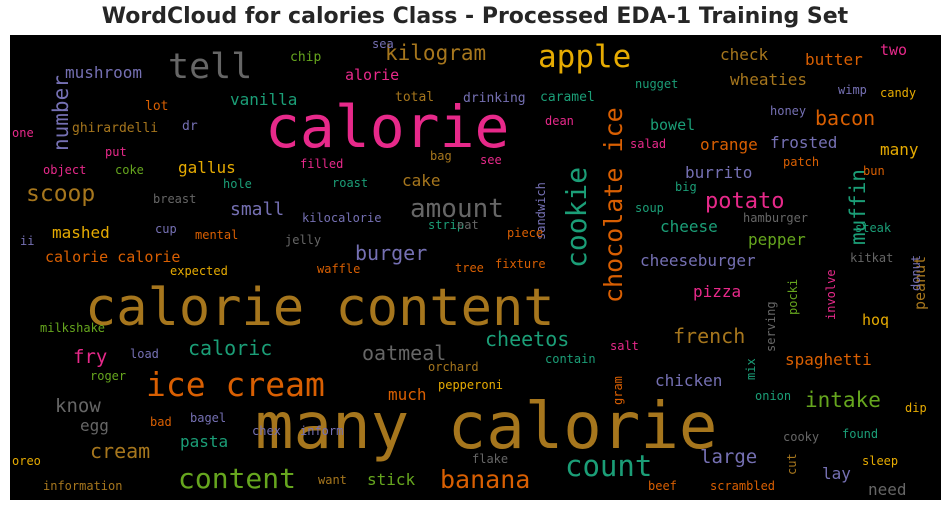 The height and width of the screenshot is (511, 950). Describe the element at coordinates (775, 218) in the screenshot. I see `word-hamburger: hamburger` at that location.